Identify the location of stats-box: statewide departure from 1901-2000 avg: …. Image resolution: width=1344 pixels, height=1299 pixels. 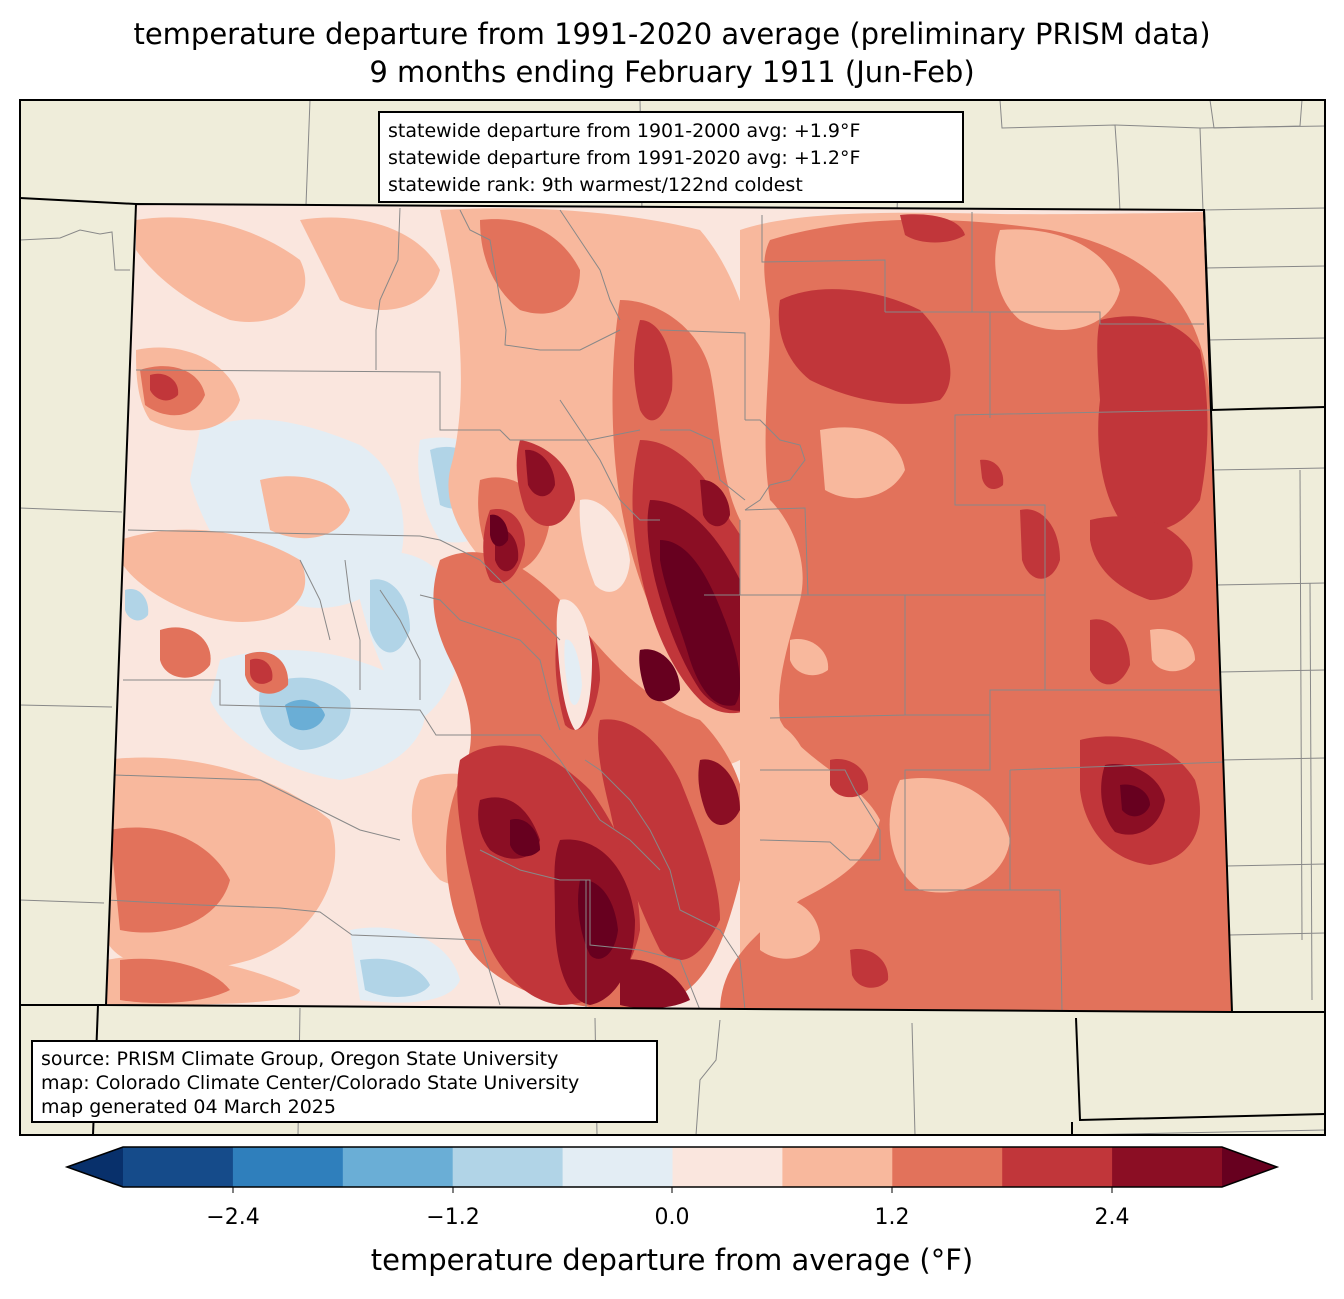
(671, 157).